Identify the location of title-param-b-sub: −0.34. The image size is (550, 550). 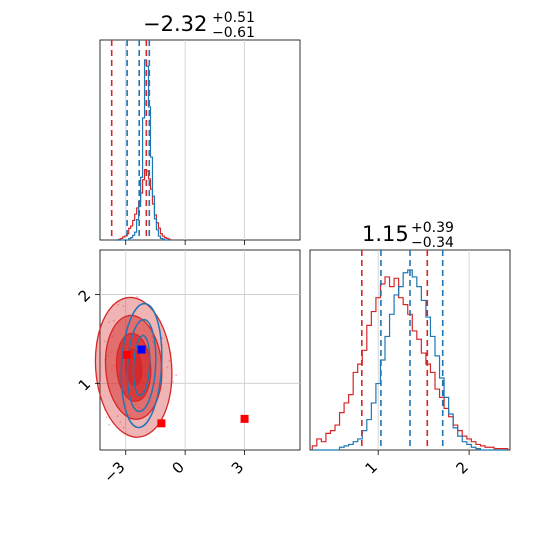
(432, 243).